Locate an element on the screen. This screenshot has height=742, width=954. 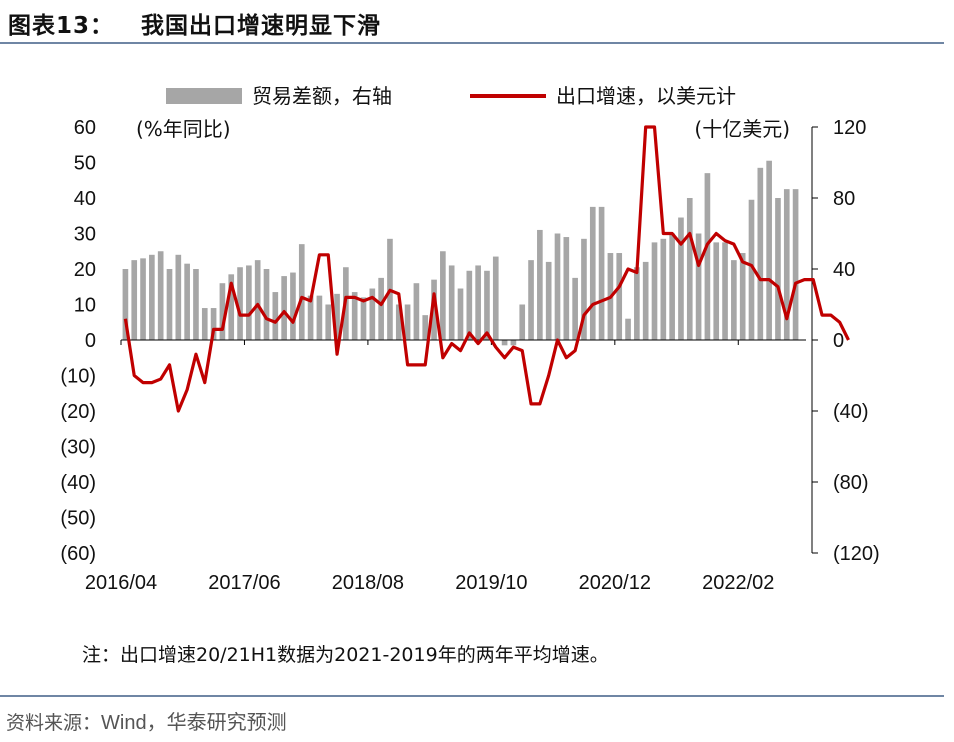
x-axis-tick-label: 2019/10 is located at coordinates (491, 583).